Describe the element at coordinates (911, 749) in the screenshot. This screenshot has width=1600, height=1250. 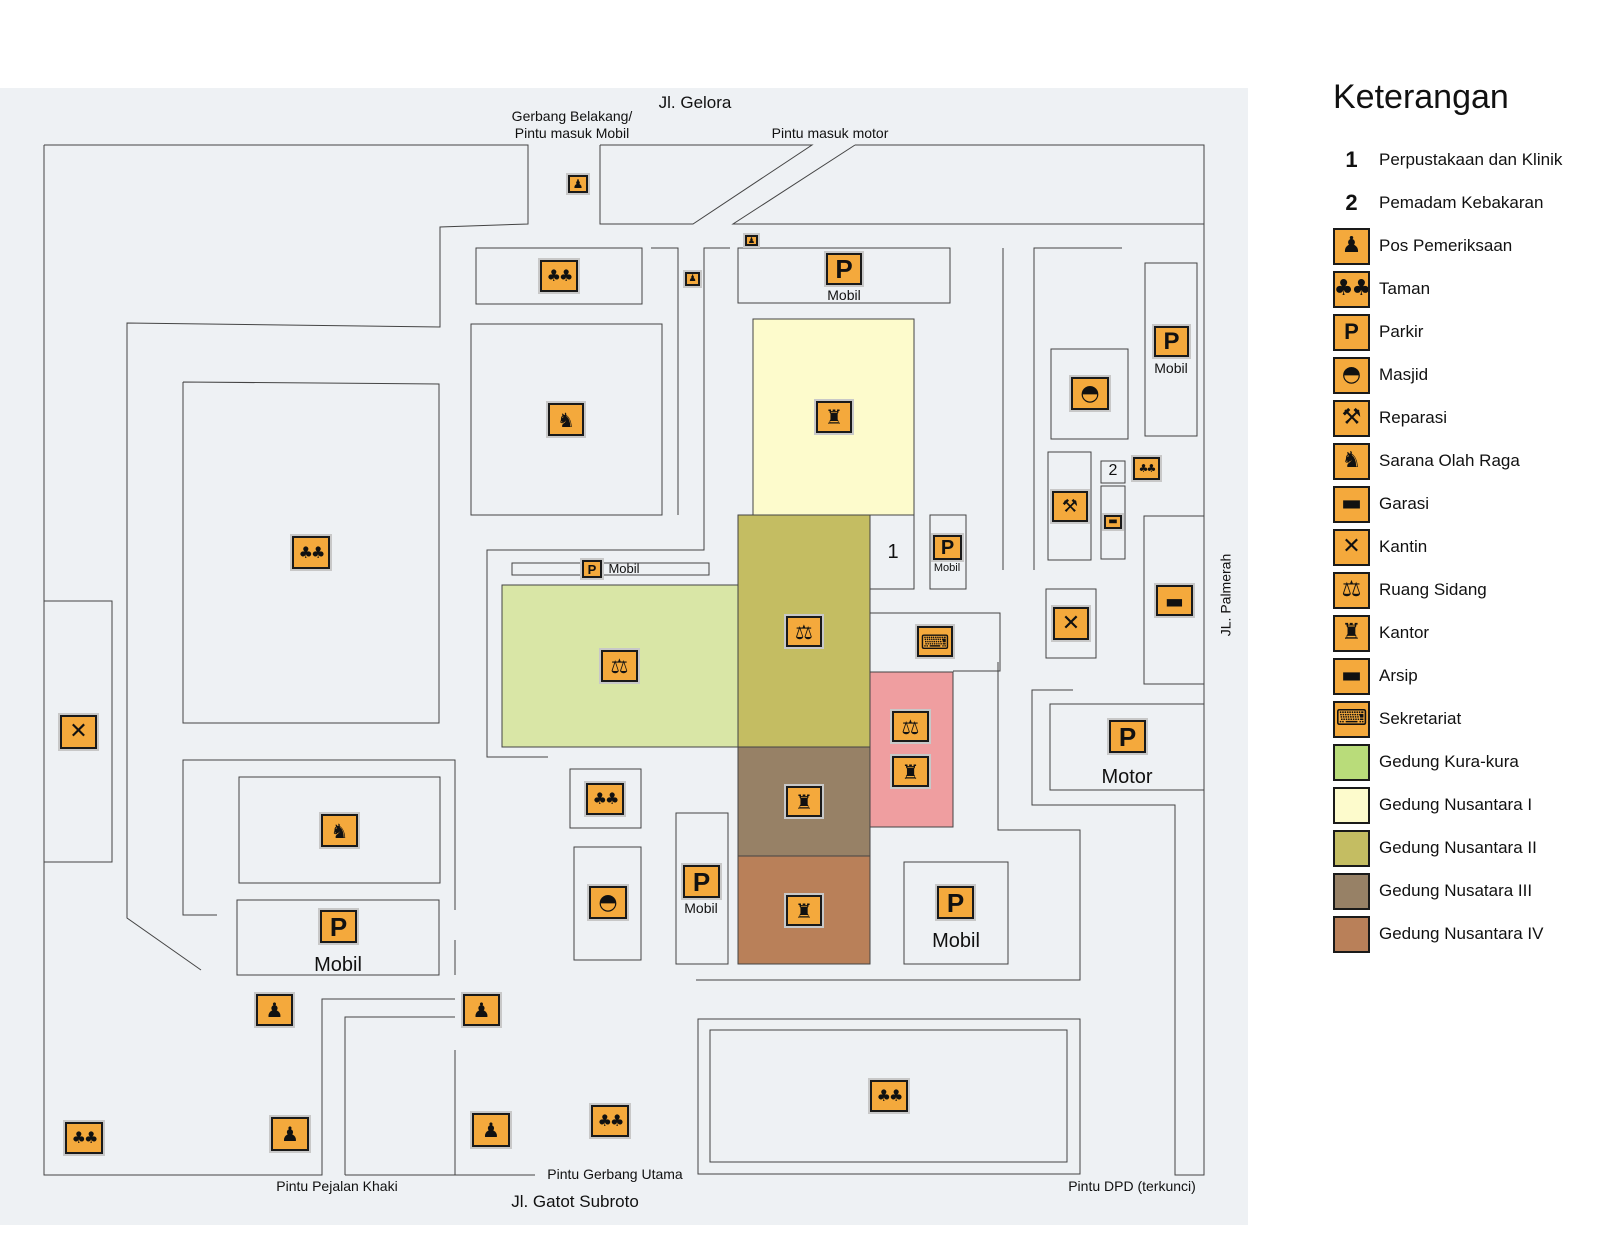
I see `pink-building` at that location.